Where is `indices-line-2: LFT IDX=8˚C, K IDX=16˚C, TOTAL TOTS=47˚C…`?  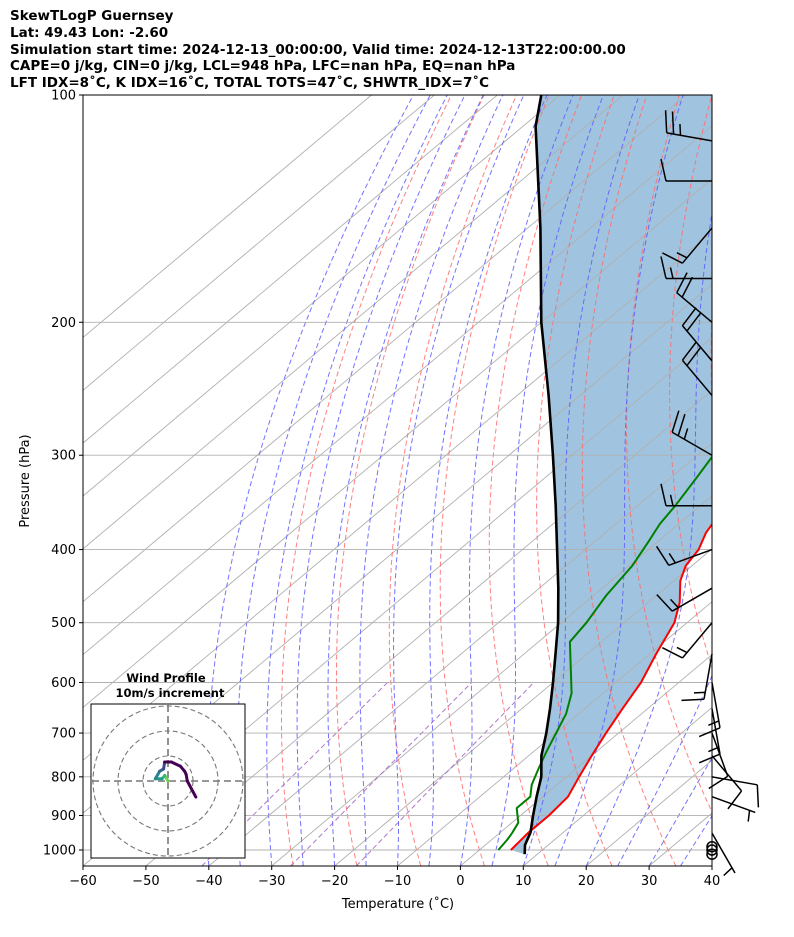
indices-line-2: LFT IDX=8˚C, K IDX=16˚C, TOTAL TOTS=47˚C… is located at coordinates (250, 83).